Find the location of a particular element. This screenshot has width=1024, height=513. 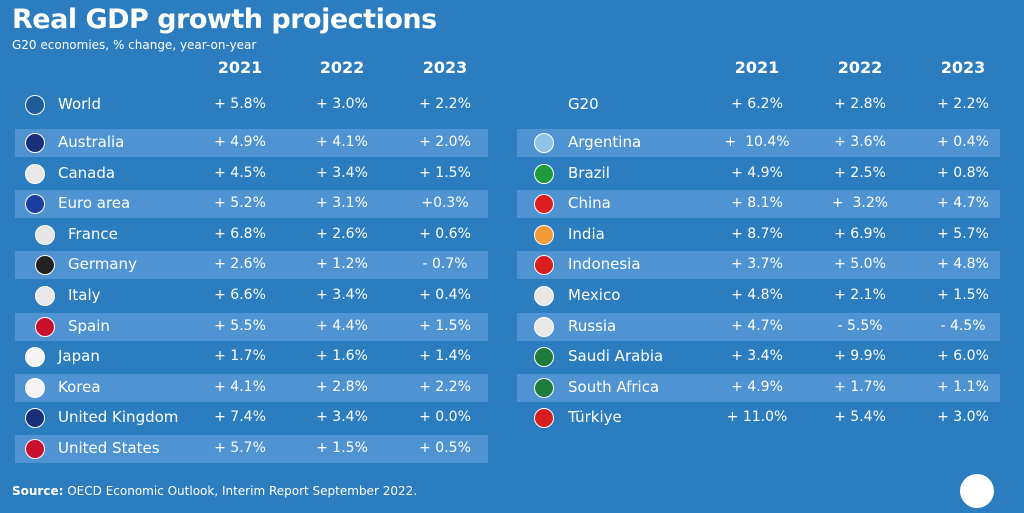

country-name: G20 is located at coordinates (583, 104).